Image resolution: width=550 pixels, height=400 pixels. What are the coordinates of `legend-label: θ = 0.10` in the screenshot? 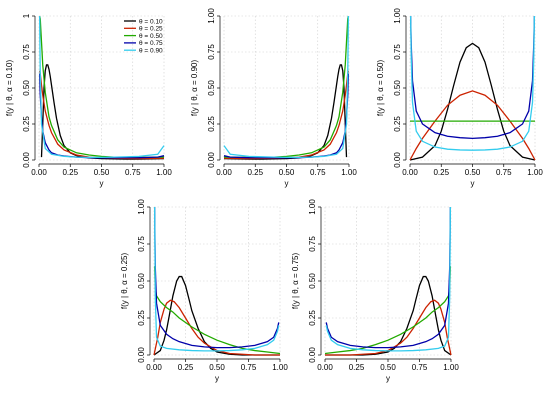 It's located at (151, 21).